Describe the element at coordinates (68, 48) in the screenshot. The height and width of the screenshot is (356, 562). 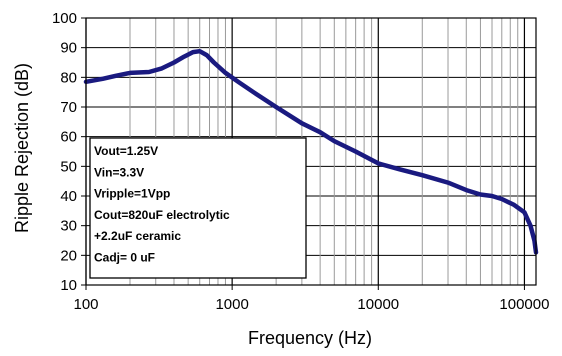
I see `y-tick-label: 90` at that location.